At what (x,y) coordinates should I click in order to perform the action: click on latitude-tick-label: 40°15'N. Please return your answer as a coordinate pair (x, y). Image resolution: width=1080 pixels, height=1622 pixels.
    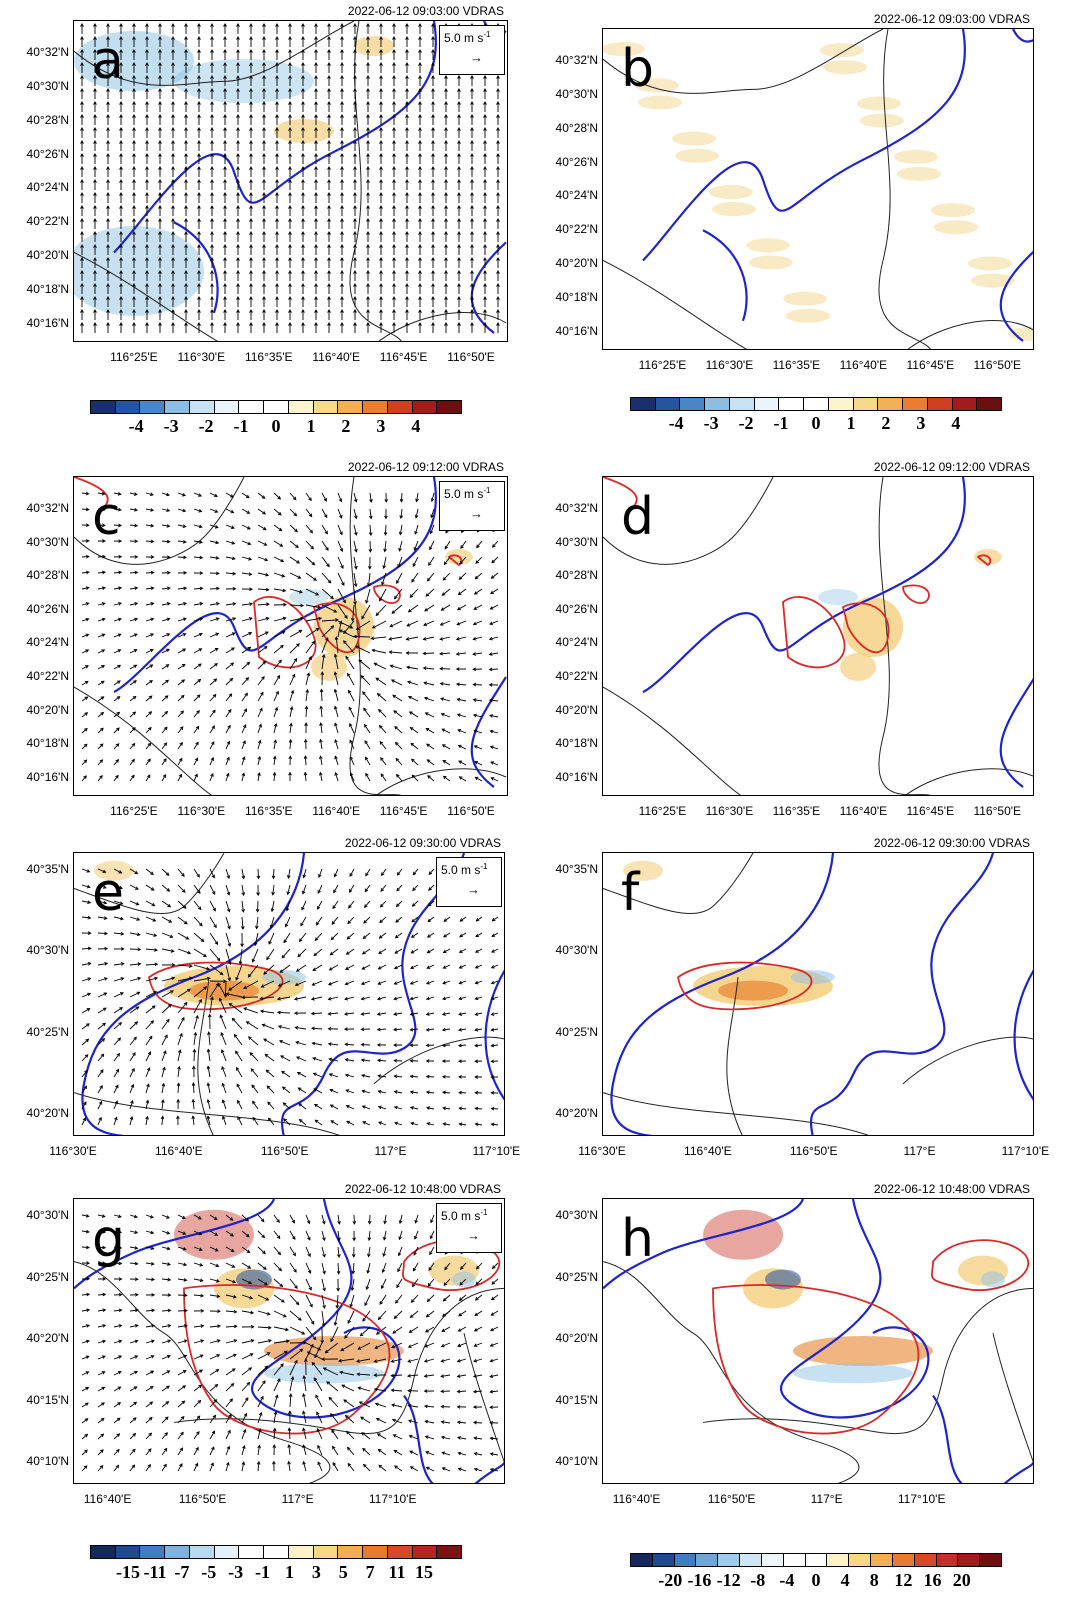
    Looking at the image, I should click on (576, 1399).